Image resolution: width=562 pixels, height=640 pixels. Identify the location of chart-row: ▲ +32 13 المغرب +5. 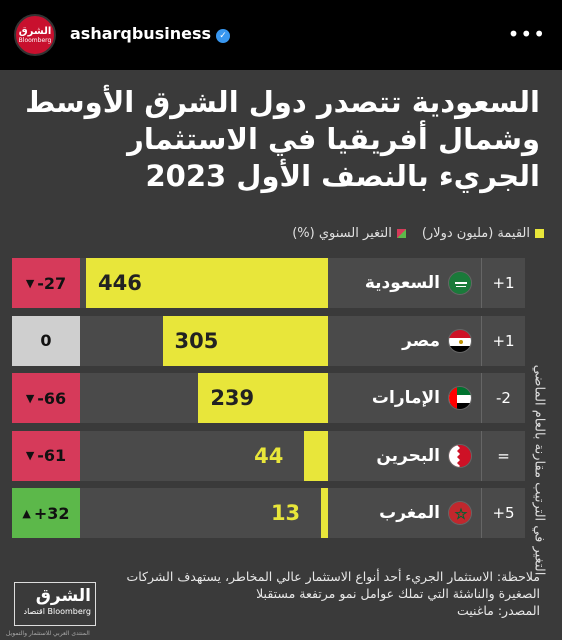
(268, 513).